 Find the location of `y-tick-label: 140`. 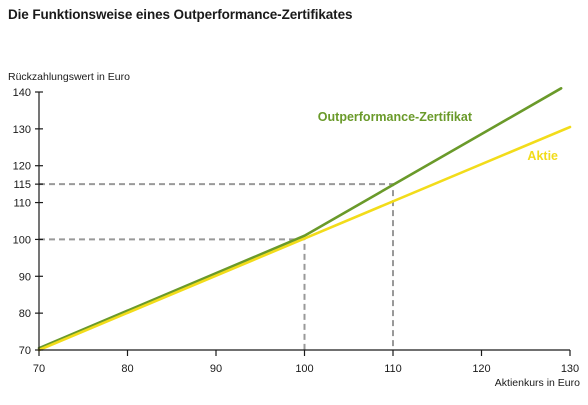

y-tick-label: 140 is located at coordinates (22, 93).